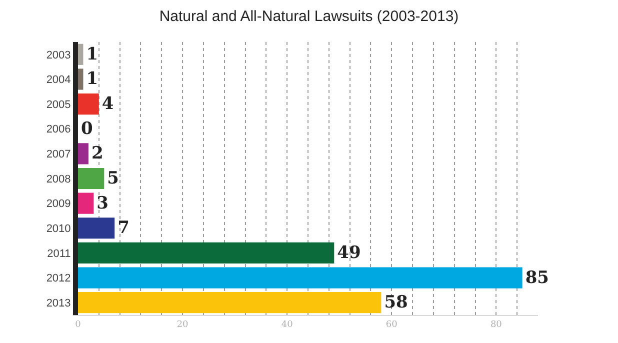 The height and width of the screenshot is (343, 618). I want to click on y-tick-label: 2009, so click(58, 204).